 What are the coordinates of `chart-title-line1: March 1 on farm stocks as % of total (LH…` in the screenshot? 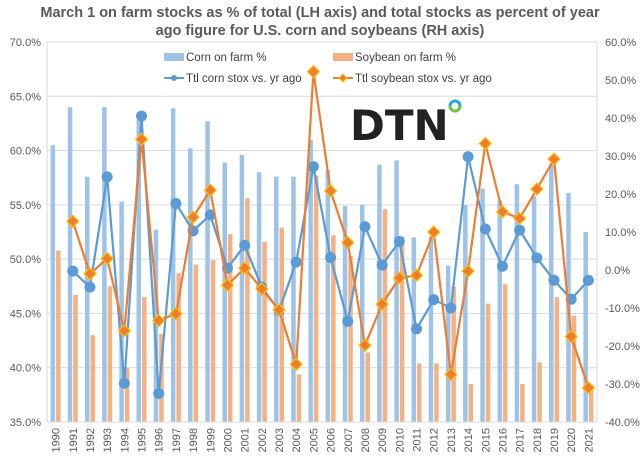 It's located at (320, 13).